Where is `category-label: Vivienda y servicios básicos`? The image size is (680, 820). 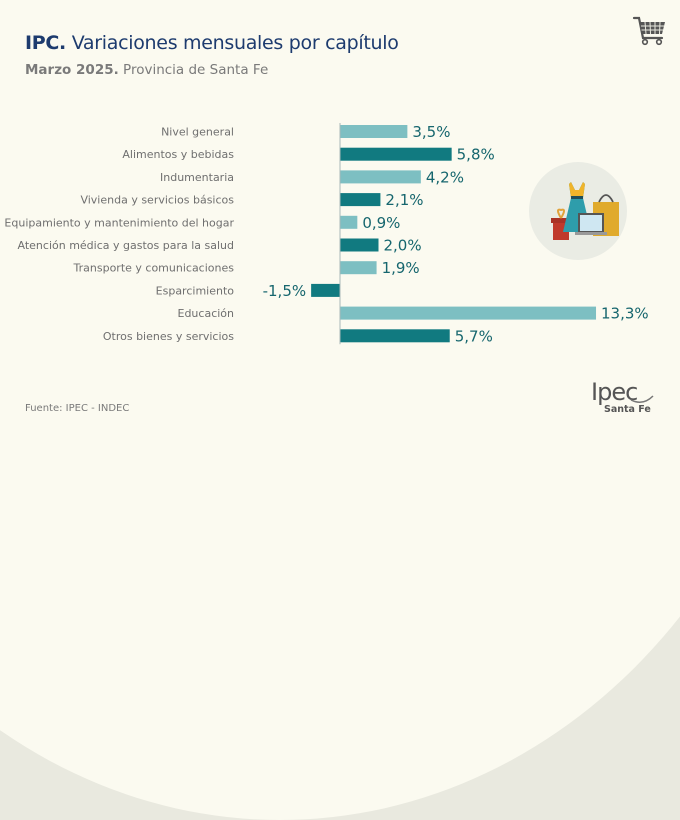 category-label: Vivienda y servicios básicos is located at coordinates (157, 200).